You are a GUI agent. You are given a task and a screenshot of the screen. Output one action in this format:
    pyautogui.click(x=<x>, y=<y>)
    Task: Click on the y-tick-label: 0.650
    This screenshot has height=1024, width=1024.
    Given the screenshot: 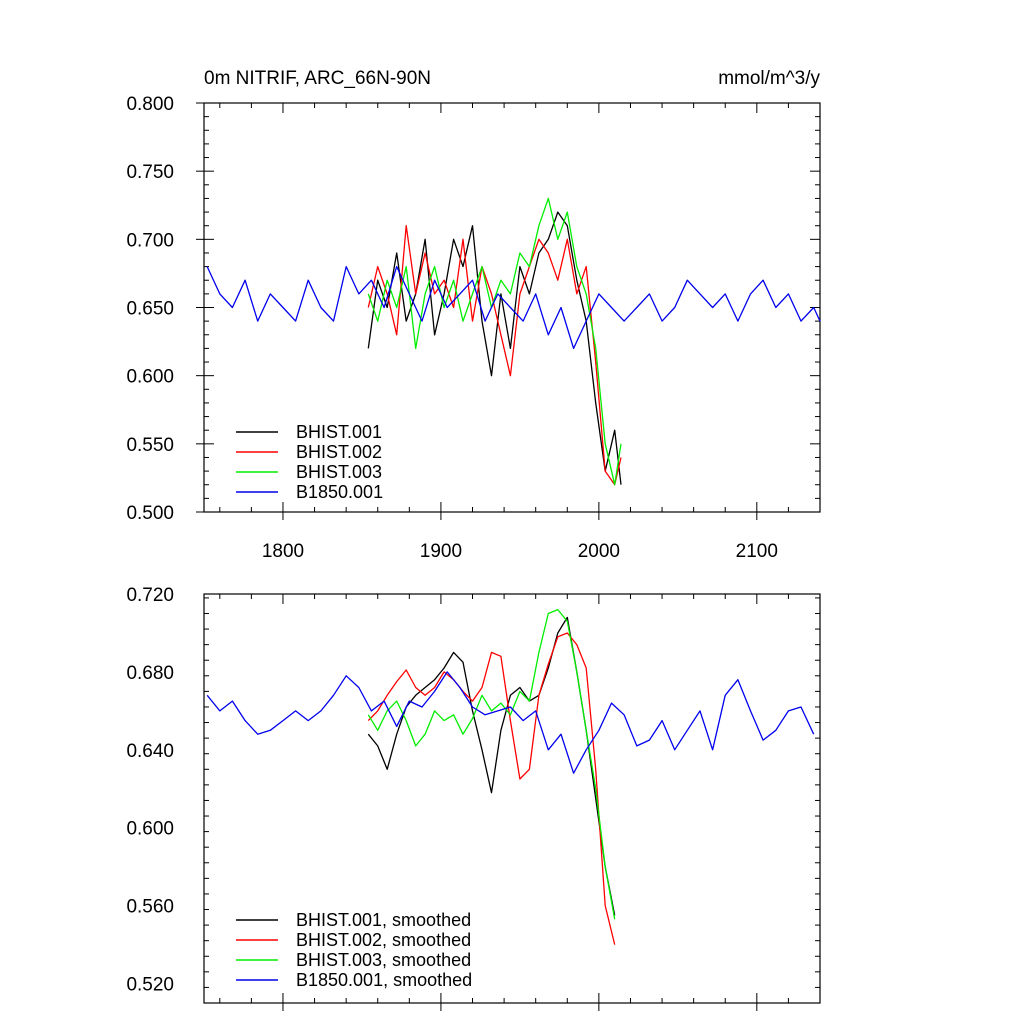 What is the action you would take?
    pyautogui.click(x=150, y=309)
    